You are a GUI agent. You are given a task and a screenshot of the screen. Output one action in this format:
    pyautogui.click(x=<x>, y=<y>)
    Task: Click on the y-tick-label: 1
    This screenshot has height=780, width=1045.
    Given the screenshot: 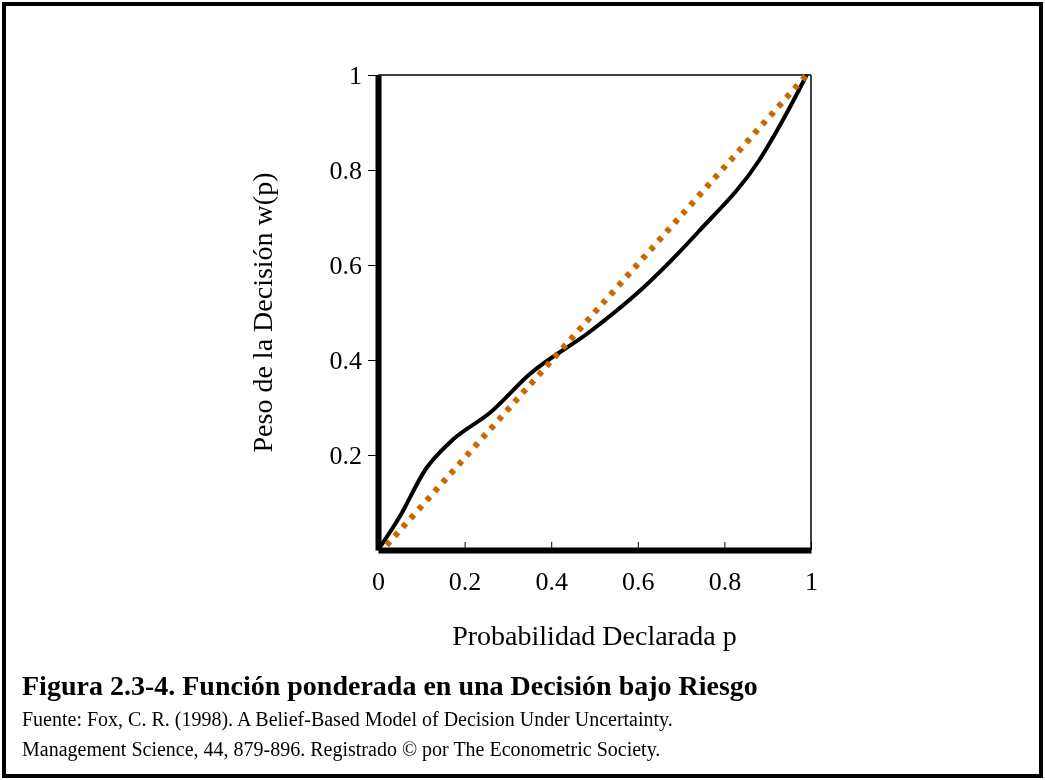 What is the action you would take?
    pyautogui.click(x=355, y=75)
    